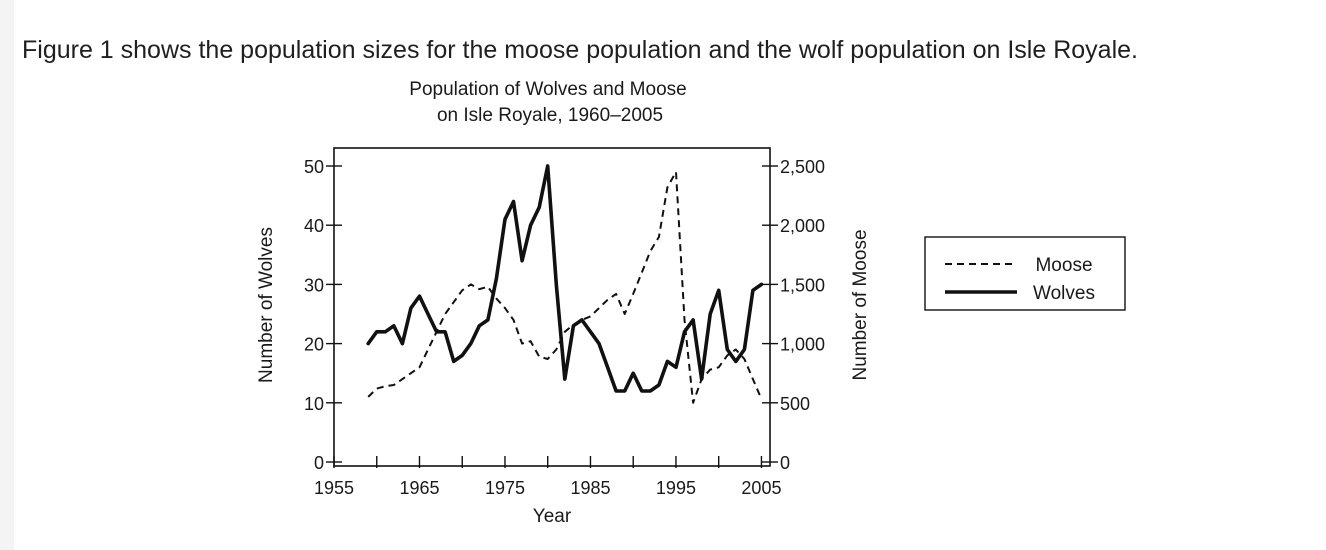 The image size is (1326, 550). Describe the element at coordinates (505, 488) in the screenshot. I see `x-tick-label: 1975` at that location.